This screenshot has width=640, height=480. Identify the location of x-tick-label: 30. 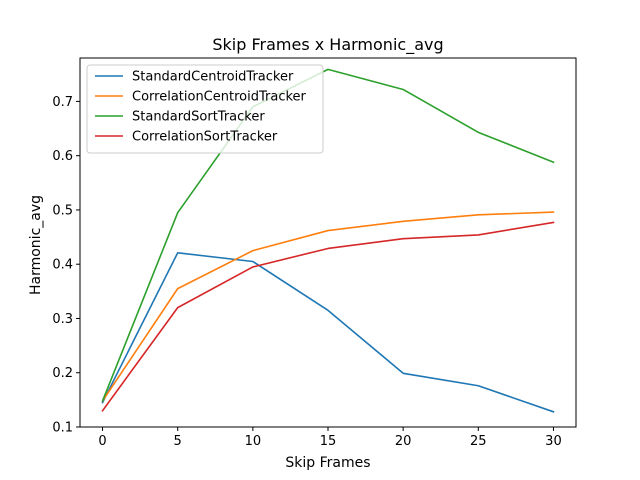
(553, 441).